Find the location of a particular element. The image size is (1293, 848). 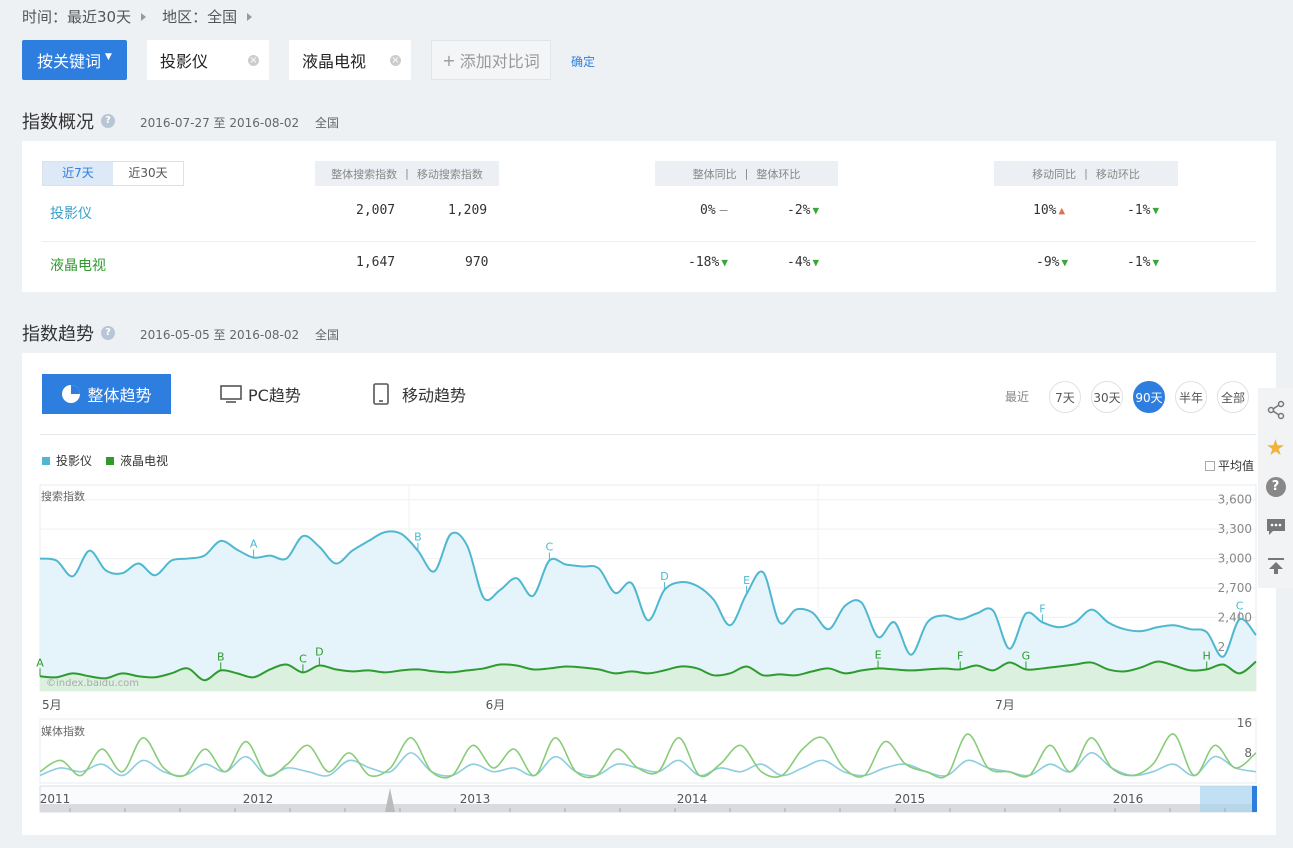

yoy-value: -18% ▼ is located at coordinates (708, 262).